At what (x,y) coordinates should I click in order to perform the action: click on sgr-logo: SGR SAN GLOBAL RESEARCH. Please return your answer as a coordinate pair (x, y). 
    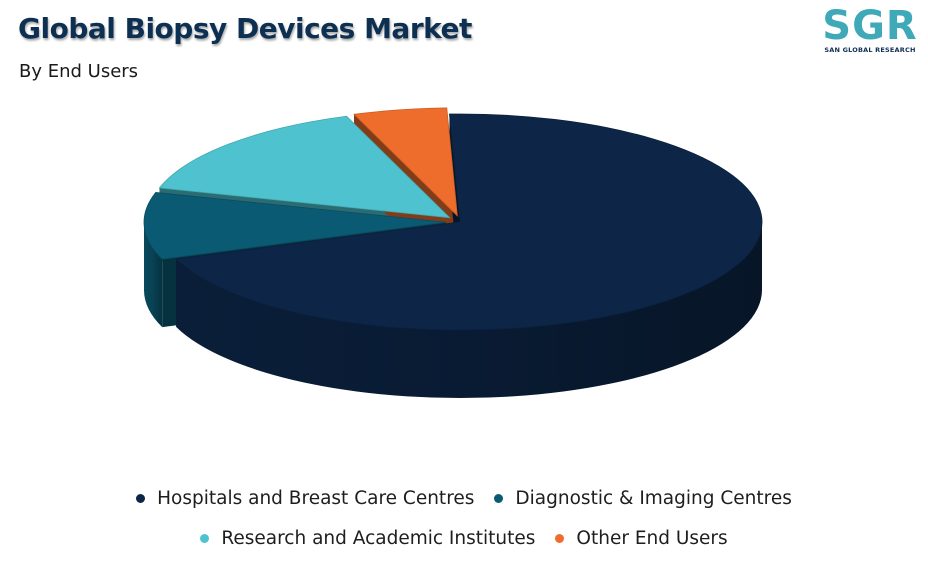
    Looking at the image, I should click on (870, 32).